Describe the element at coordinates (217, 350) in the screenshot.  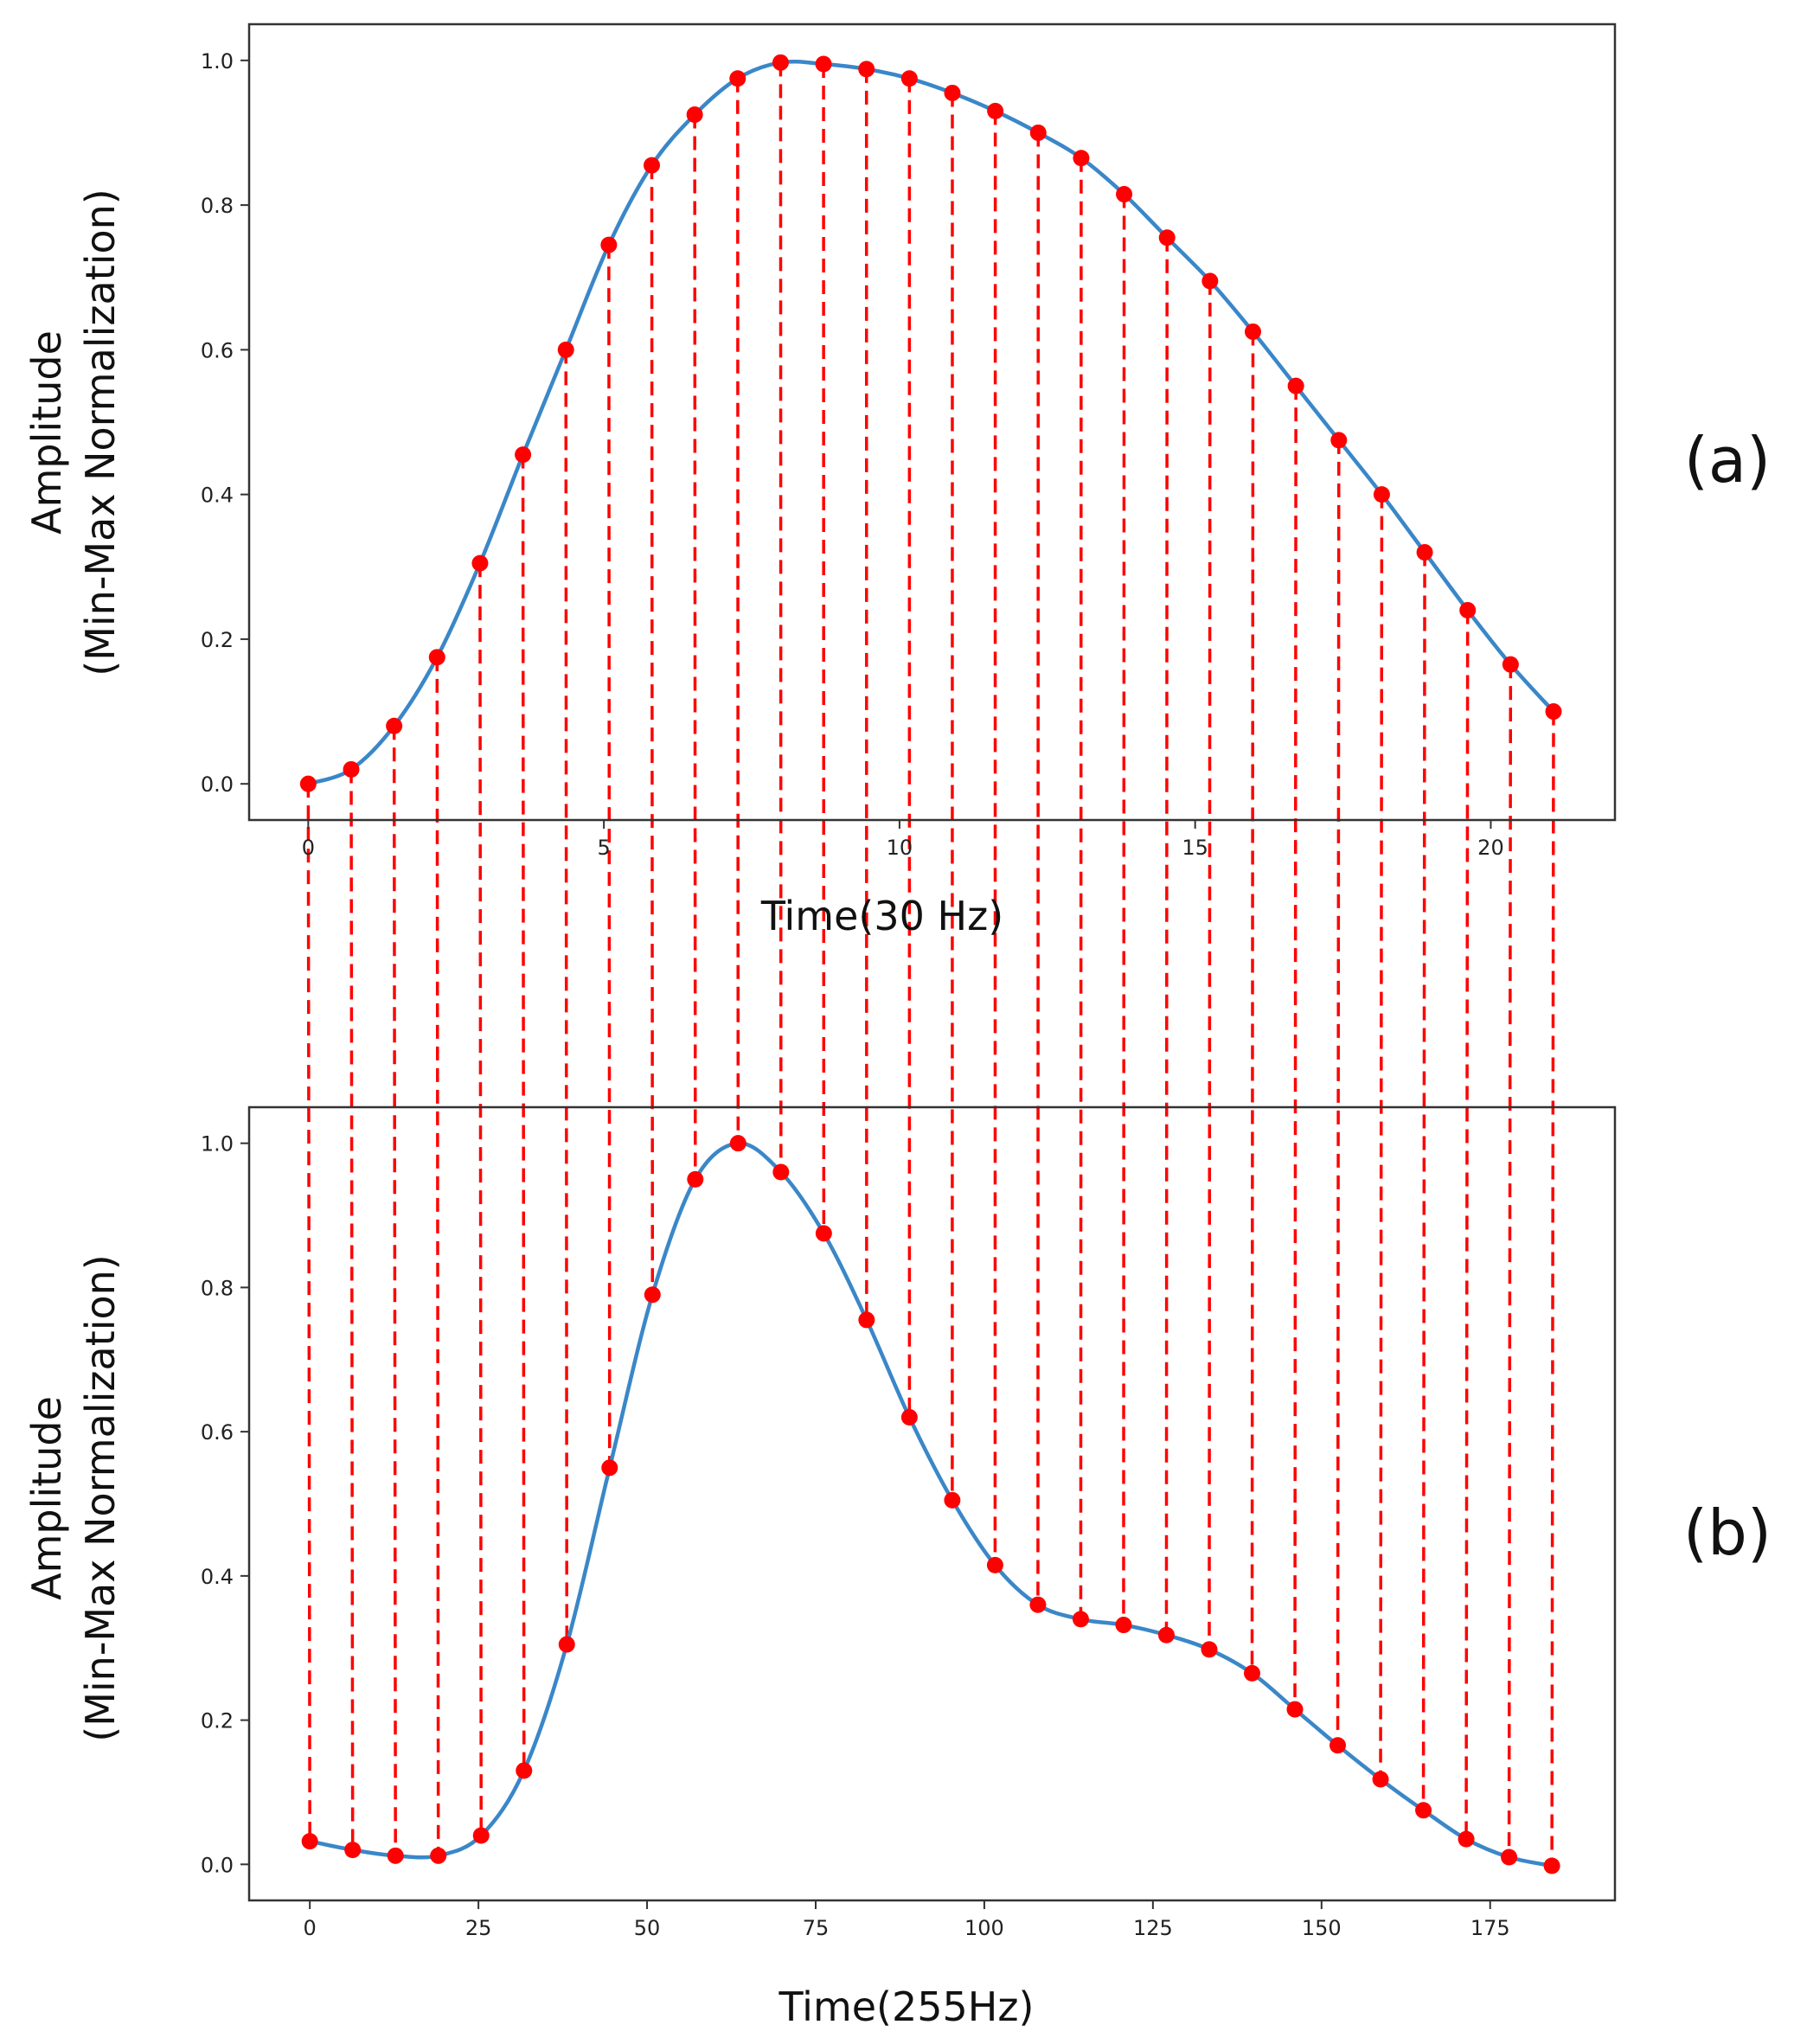
I see `y-tick-label: 0.6` at that location.